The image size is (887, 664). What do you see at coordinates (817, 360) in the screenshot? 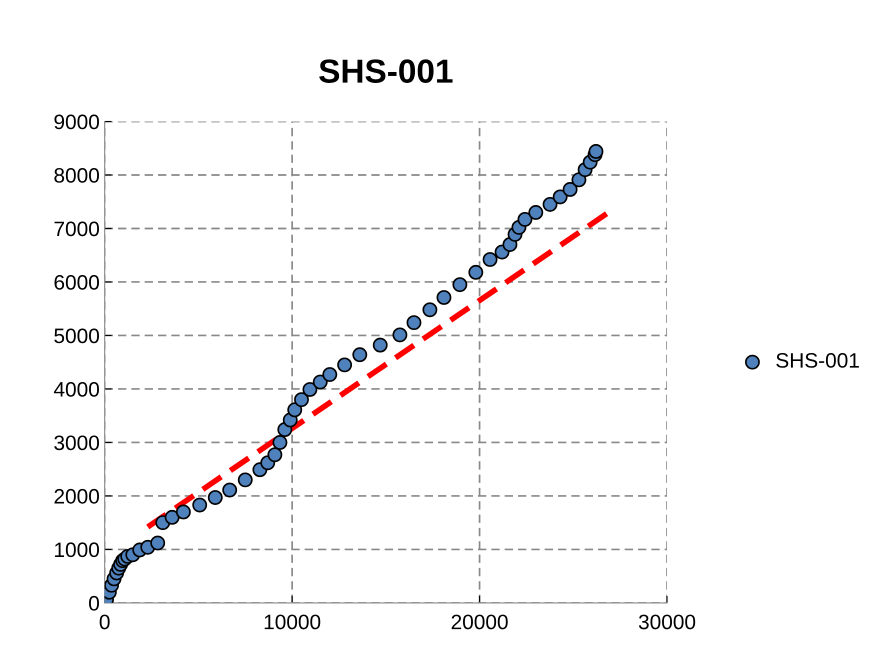
I see `legend-label: SHS-001` at bounding box center [817, 360].